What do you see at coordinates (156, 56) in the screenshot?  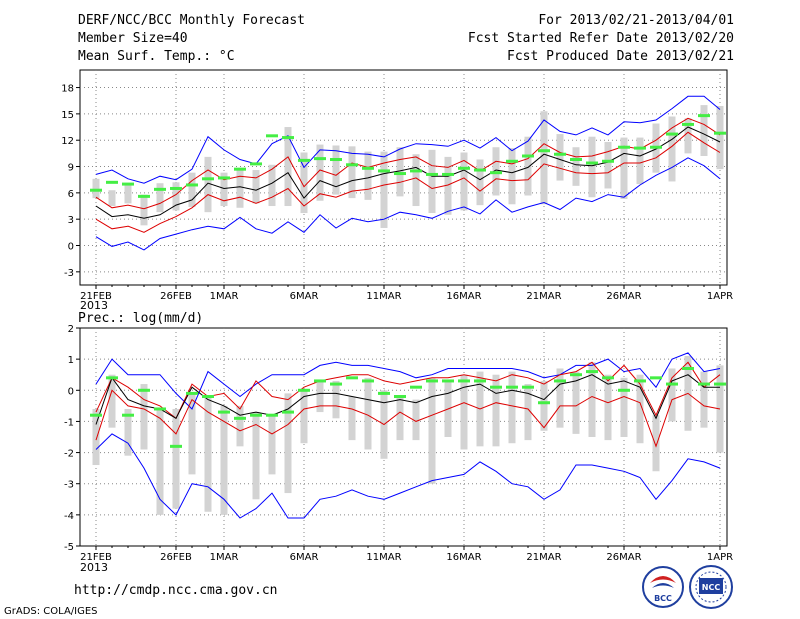 I see `variable-label: Mean Surf. Temp.: °C` at bounding box center [156, 56].